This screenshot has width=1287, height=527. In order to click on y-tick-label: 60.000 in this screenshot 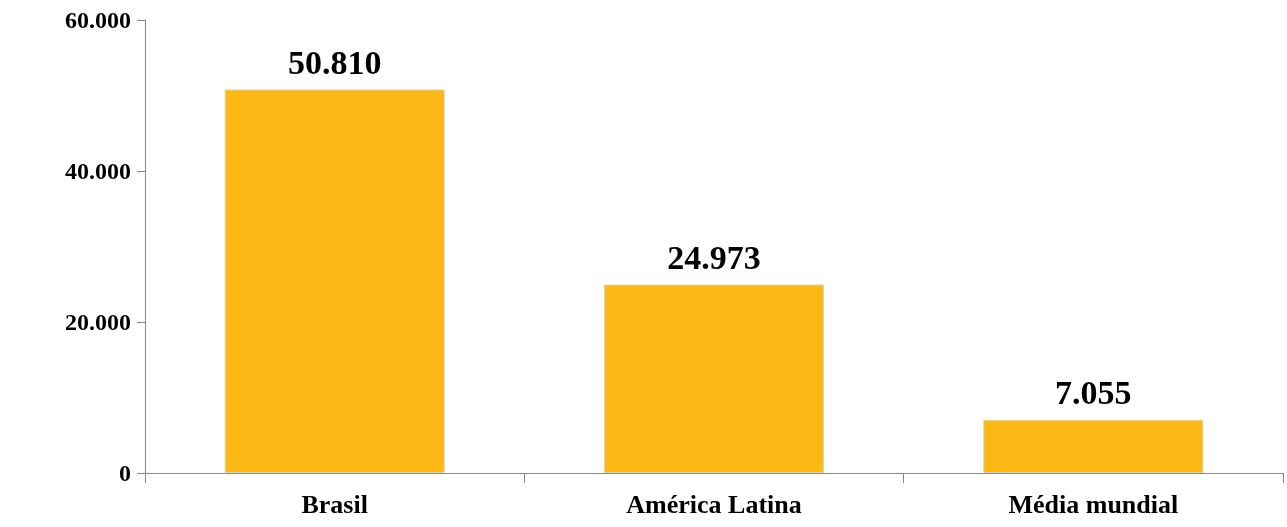, I will do `click(98, 20)`.